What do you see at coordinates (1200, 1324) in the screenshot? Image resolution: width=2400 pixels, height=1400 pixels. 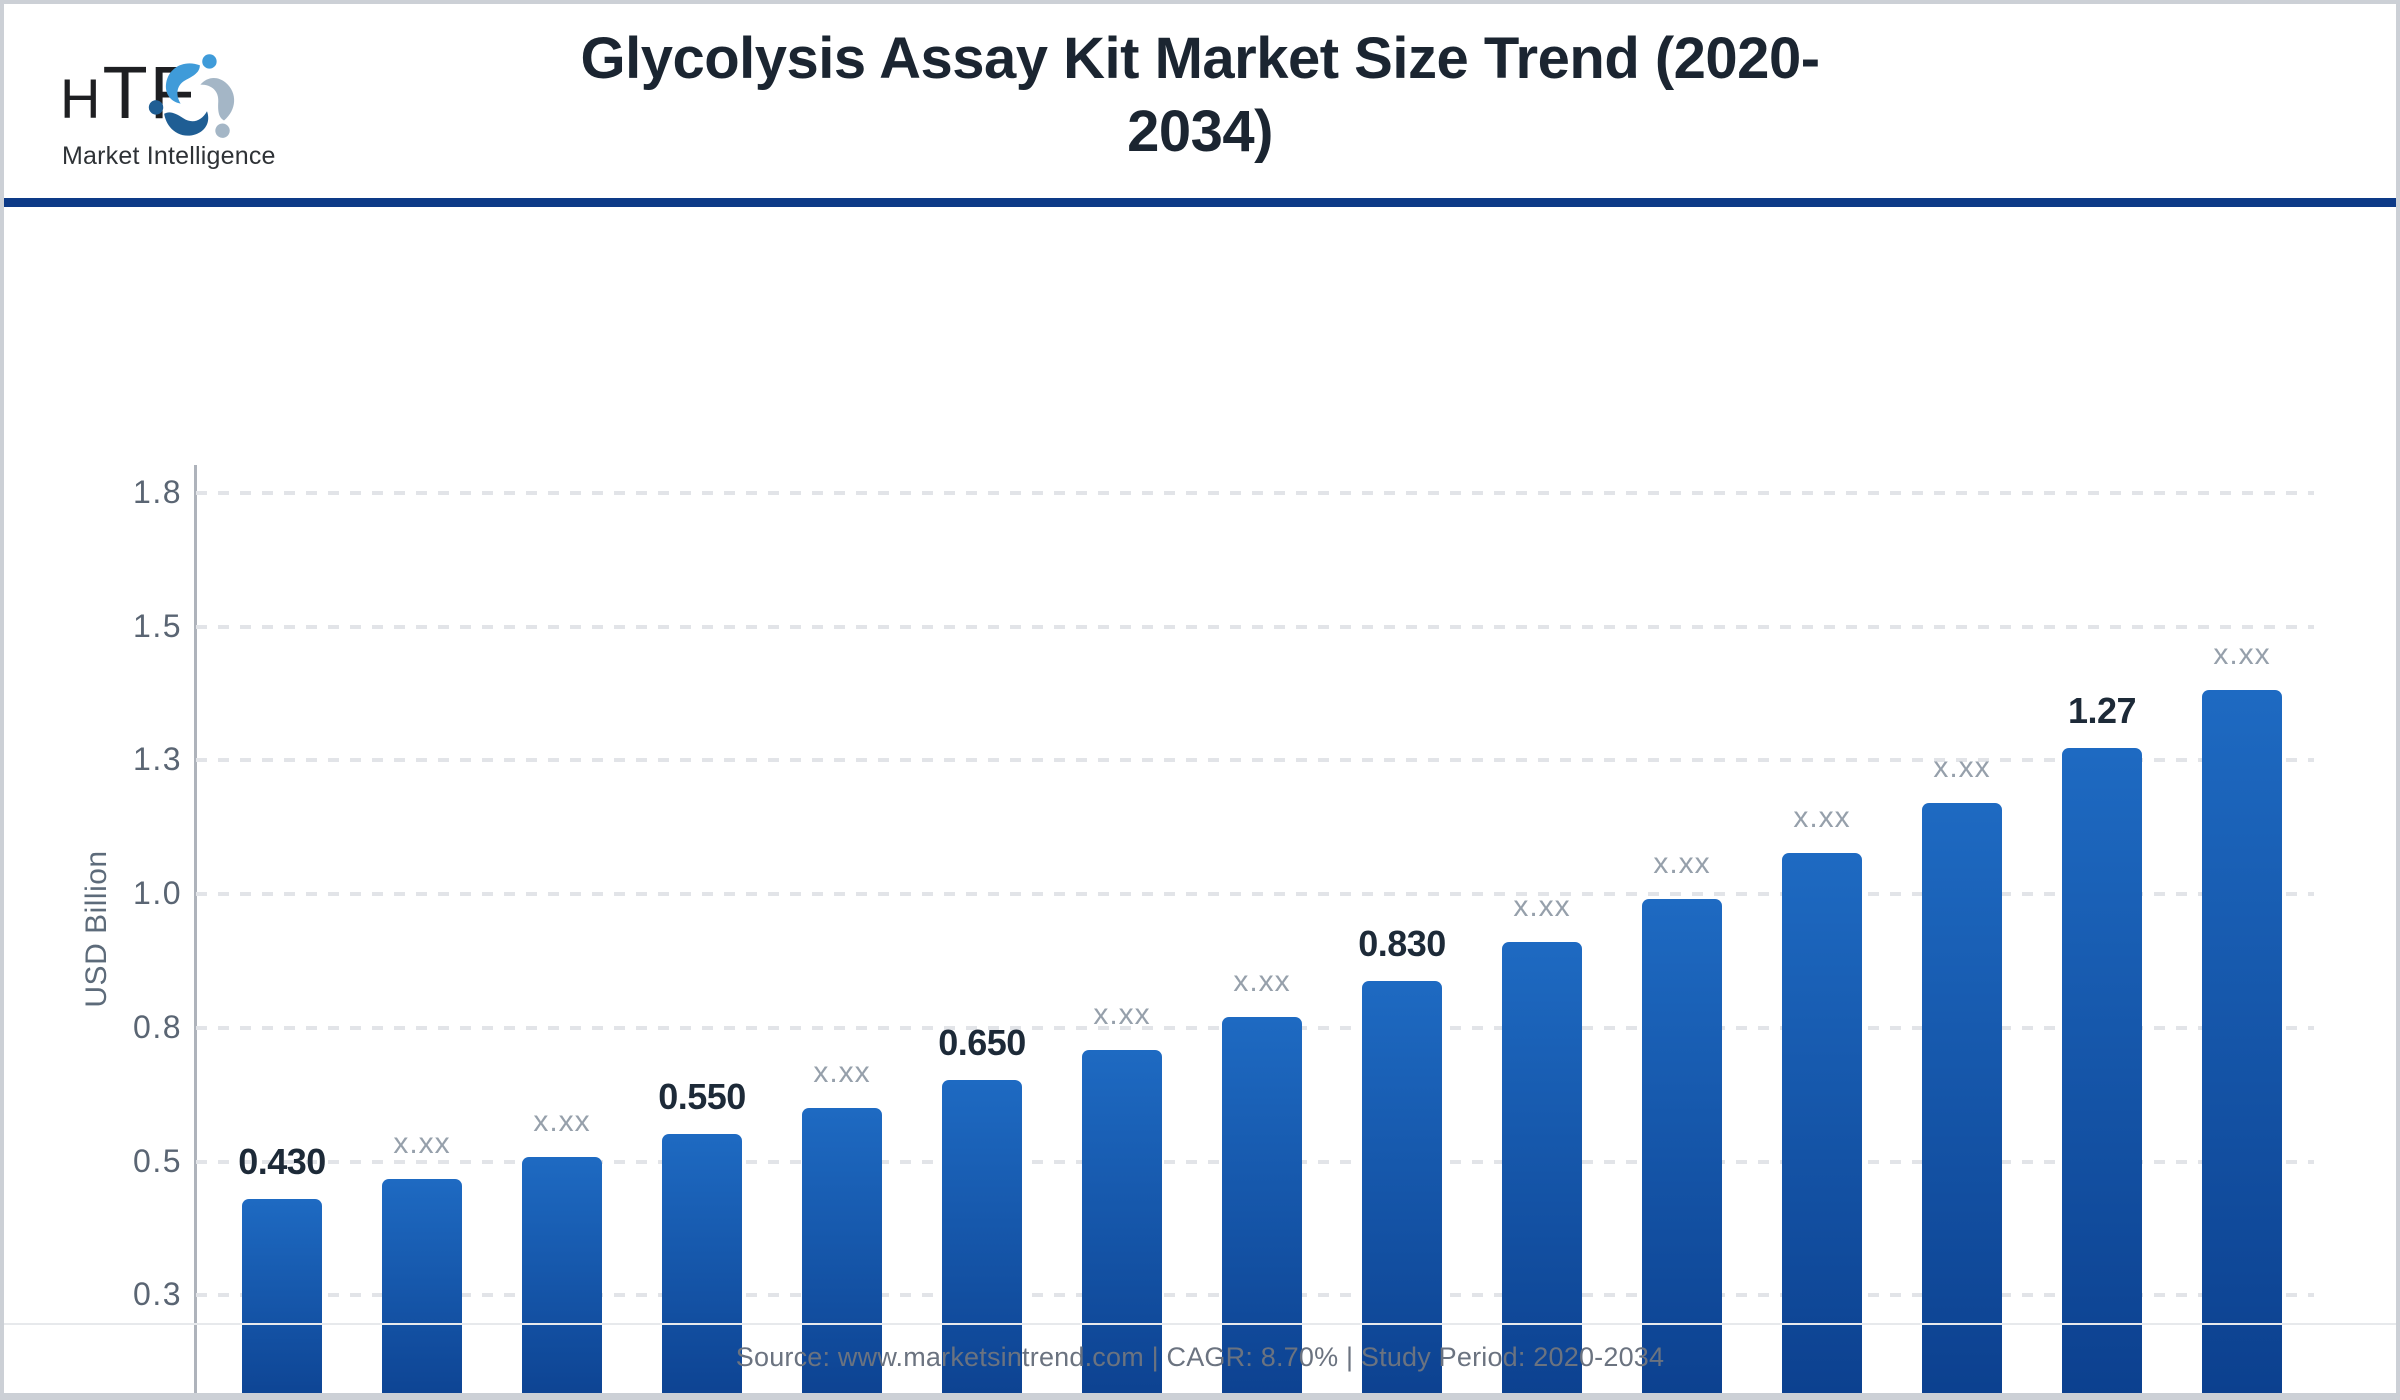 I see `footer-separator` at bounding box center [1200, 1324].